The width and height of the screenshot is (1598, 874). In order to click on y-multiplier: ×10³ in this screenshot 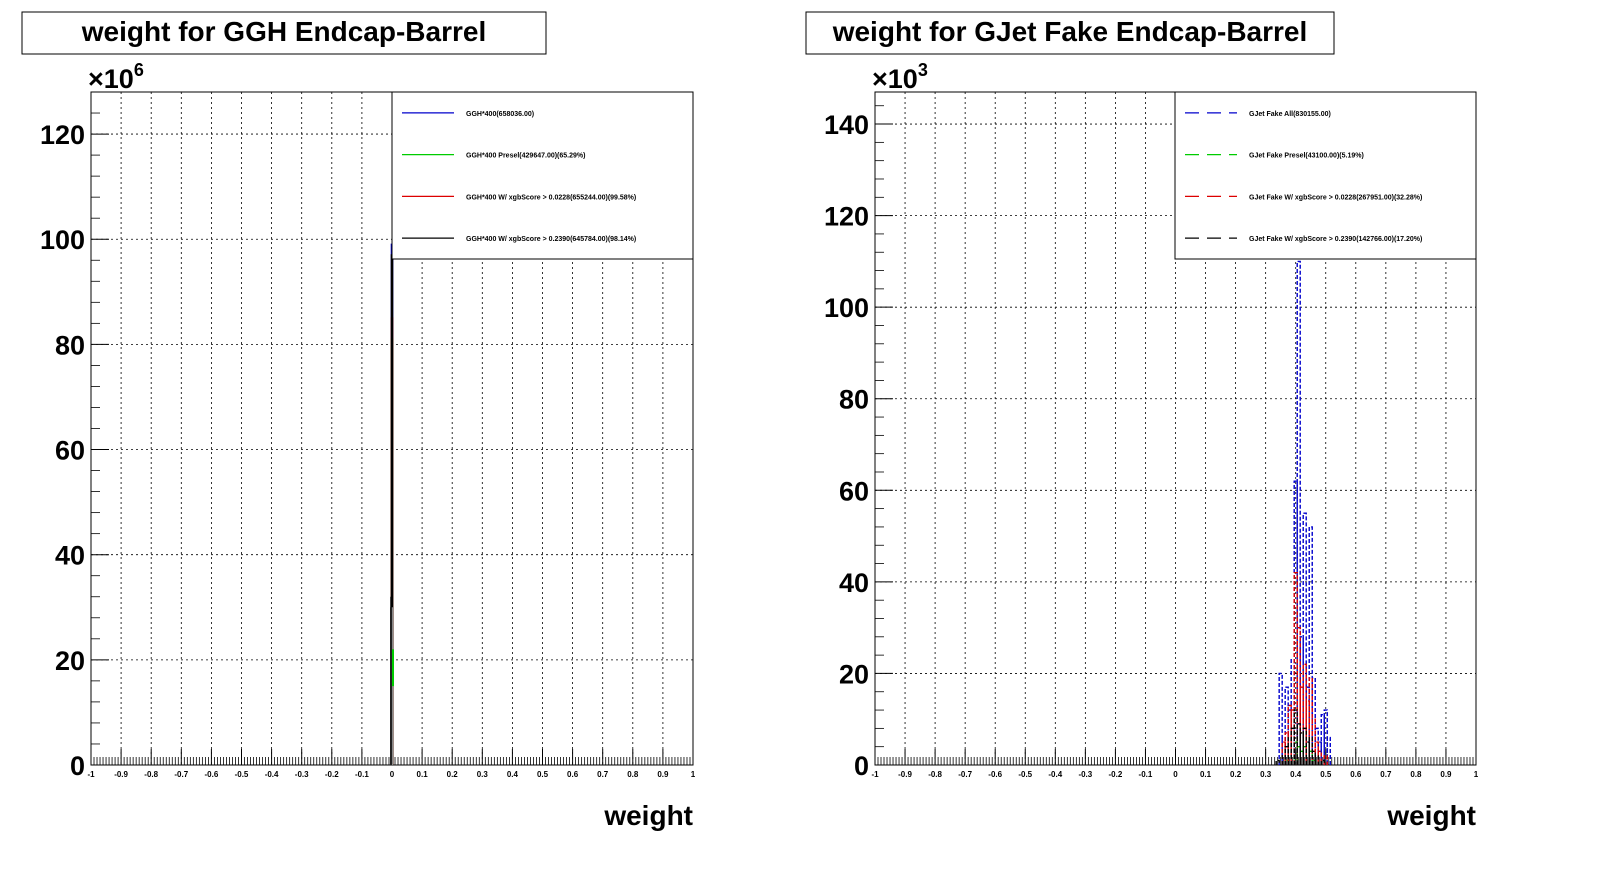, I will do `click(900, 77)`.